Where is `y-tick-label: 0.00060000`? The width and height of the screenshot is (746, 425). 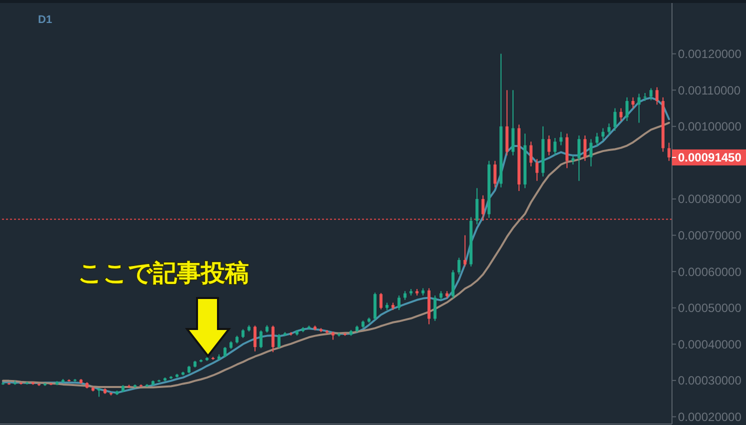
y-tick-label: 0.00060000 is located at coordinates (710, 271).